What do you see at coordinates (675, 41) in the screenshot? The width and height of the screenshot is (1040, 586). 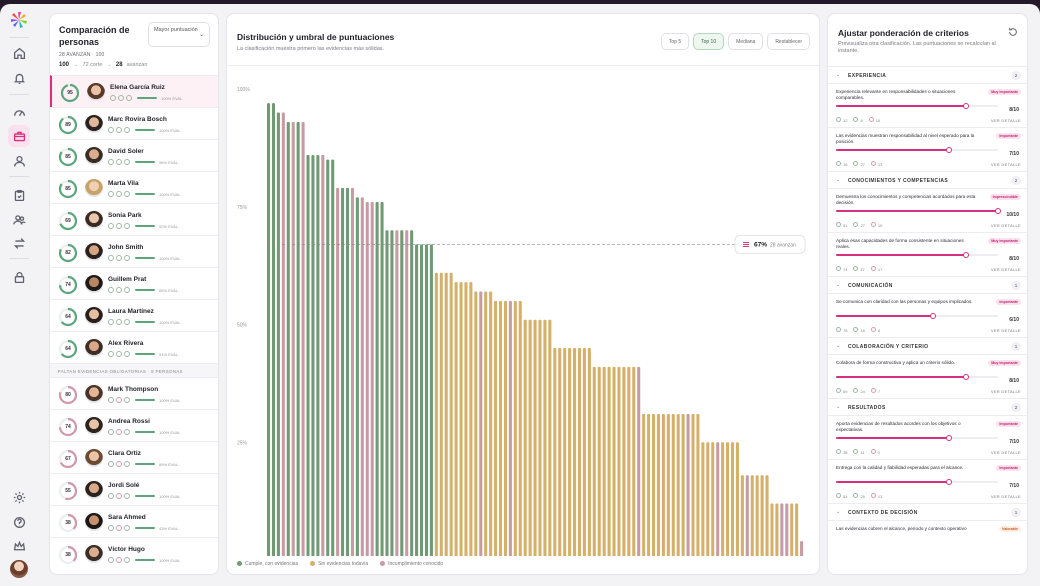 I see `top5-button: Top 5` at bounding box center [675, 41].